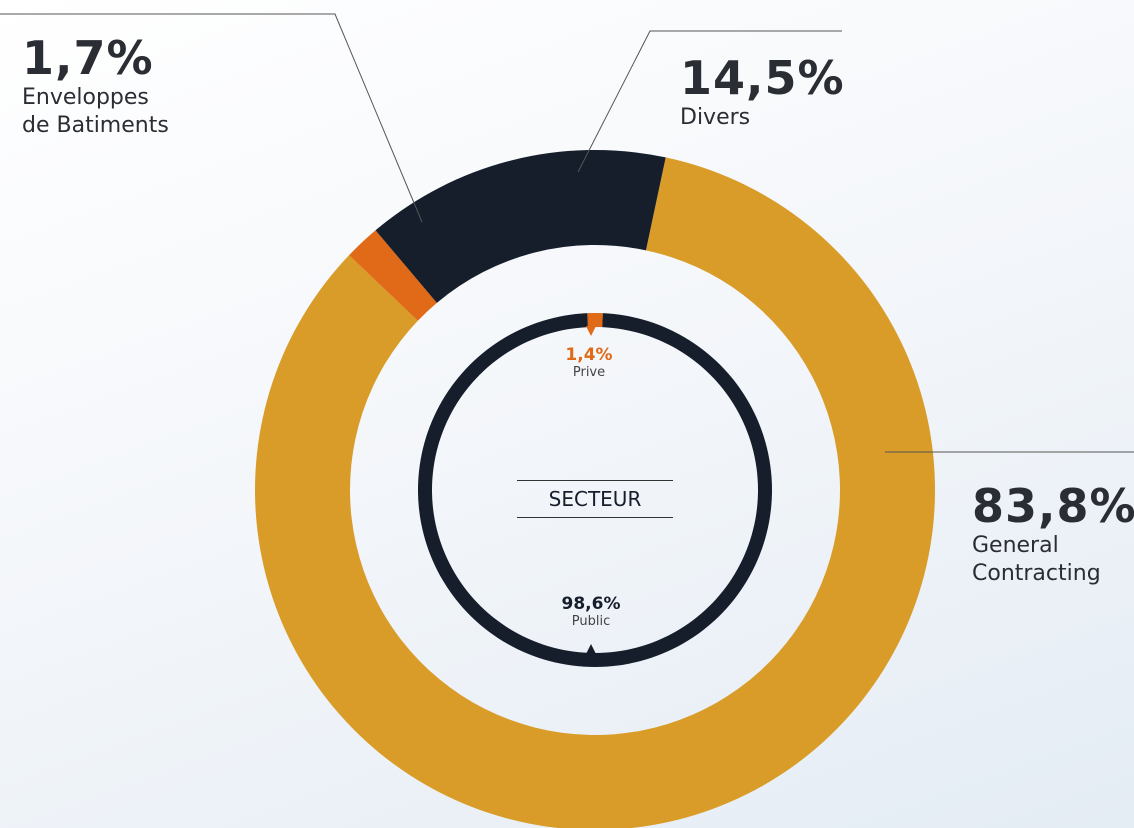 This screenshot has height=828, width=1134. Describe the element at coordinates (762, 78) in the screenshot. I see `value-label: 14,5%` at that location.